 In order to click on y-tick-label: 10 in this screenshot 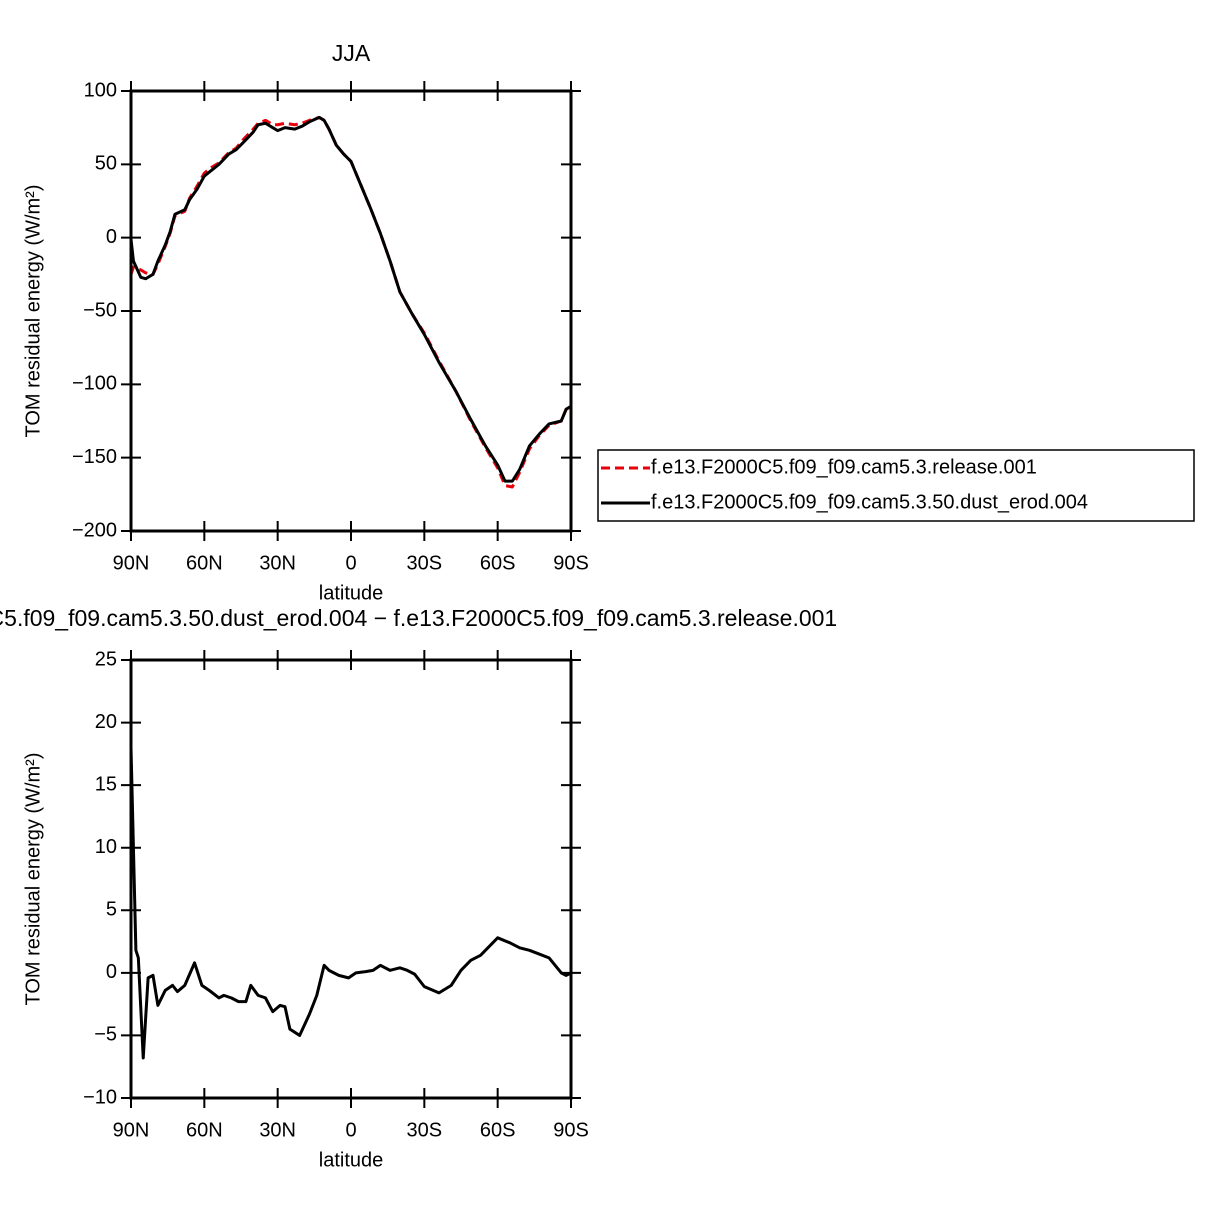, I will do `click(106, 847)`.